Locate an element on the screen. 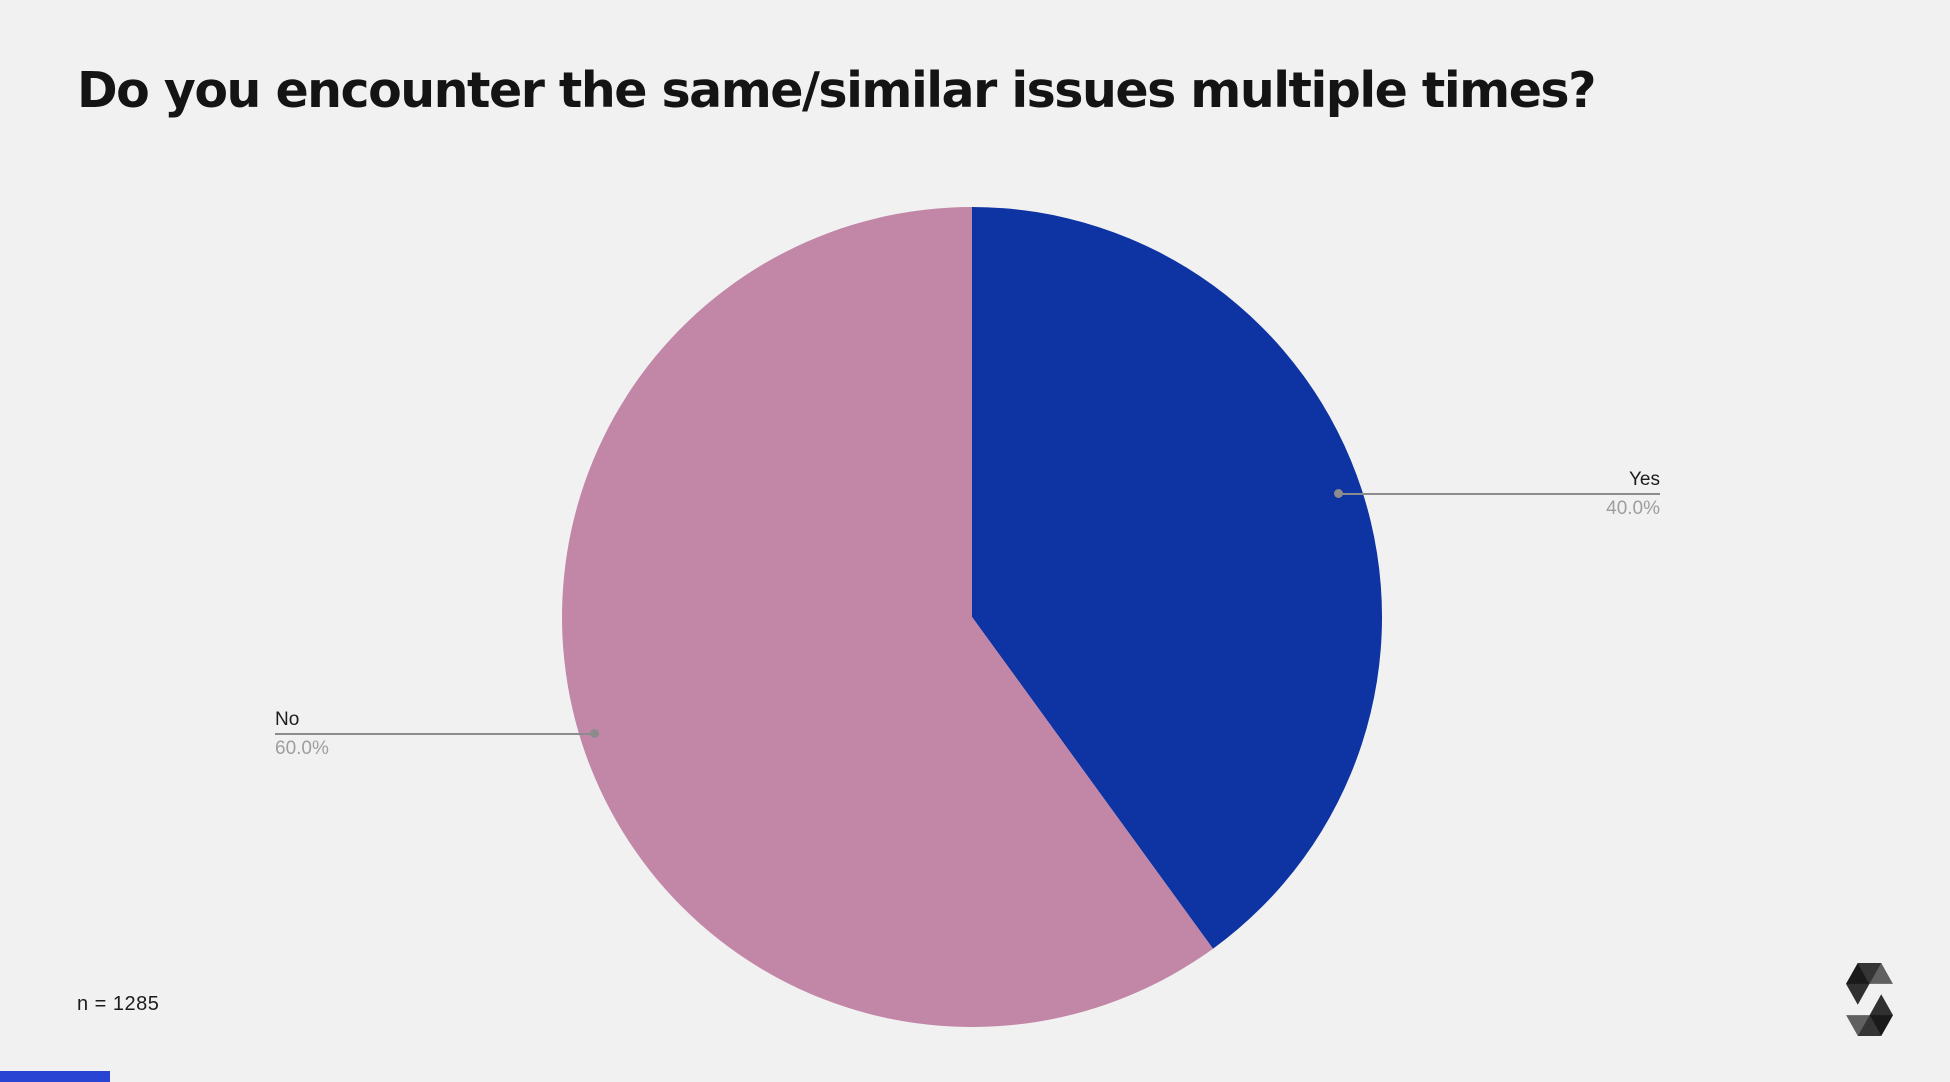 The image size is (1950, 1082). leader-dot-yes is located at coordinates (1338, 493).